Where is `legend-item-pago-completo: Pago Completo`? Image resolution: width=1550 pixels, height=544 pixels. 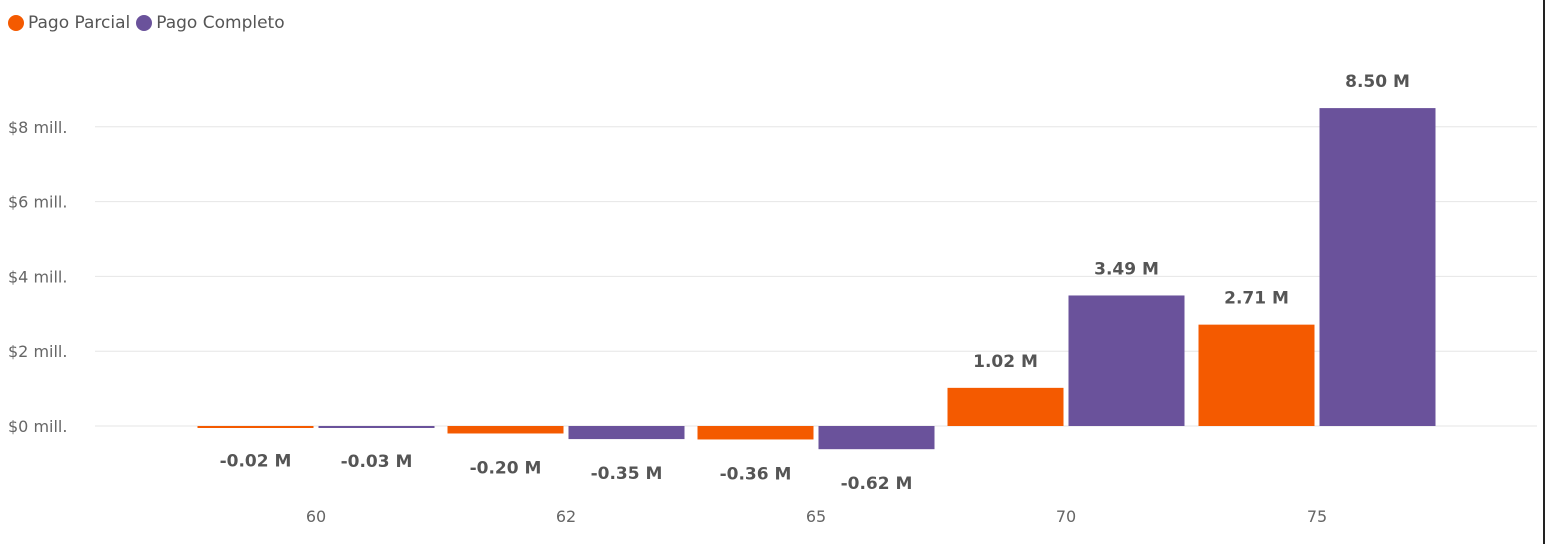 legend-item-pago-completo: Pago Completo is located at coordinates (210, 23).